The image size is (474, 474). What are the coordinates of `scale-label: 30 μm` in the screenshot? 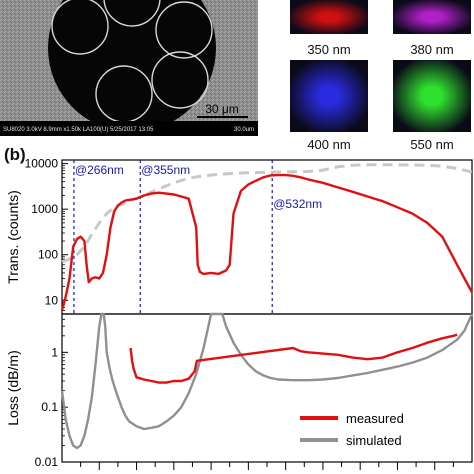 It's located at (222, 109).